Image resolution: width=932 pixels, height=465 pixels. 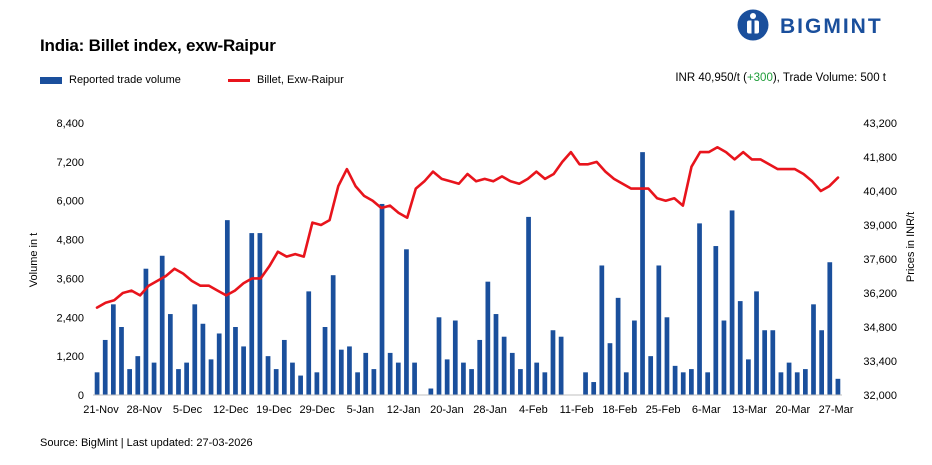 What do you see at coordinates (188, 410) in the screenshot?
I see `x-tick-label: 5-Dec` at bounding box center [188, 410].